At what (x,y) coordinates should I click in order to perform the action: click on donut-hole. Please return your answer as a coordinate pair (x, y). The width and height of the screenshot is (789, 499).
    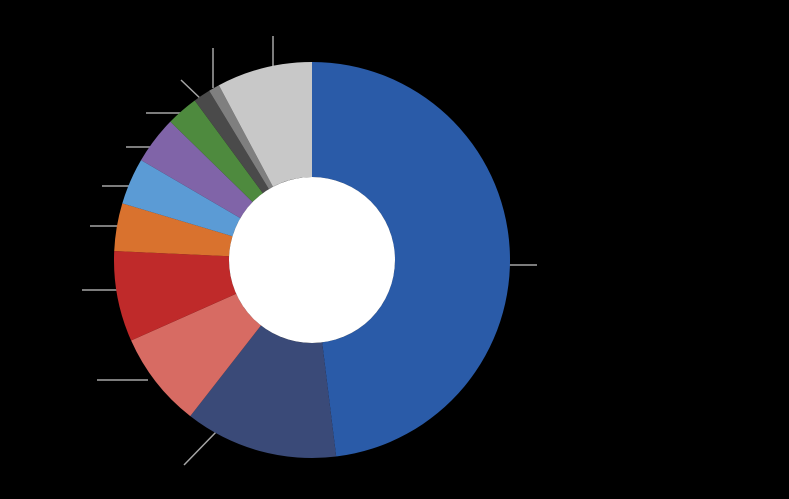
    Looking at the image, I should click on (312, 260).